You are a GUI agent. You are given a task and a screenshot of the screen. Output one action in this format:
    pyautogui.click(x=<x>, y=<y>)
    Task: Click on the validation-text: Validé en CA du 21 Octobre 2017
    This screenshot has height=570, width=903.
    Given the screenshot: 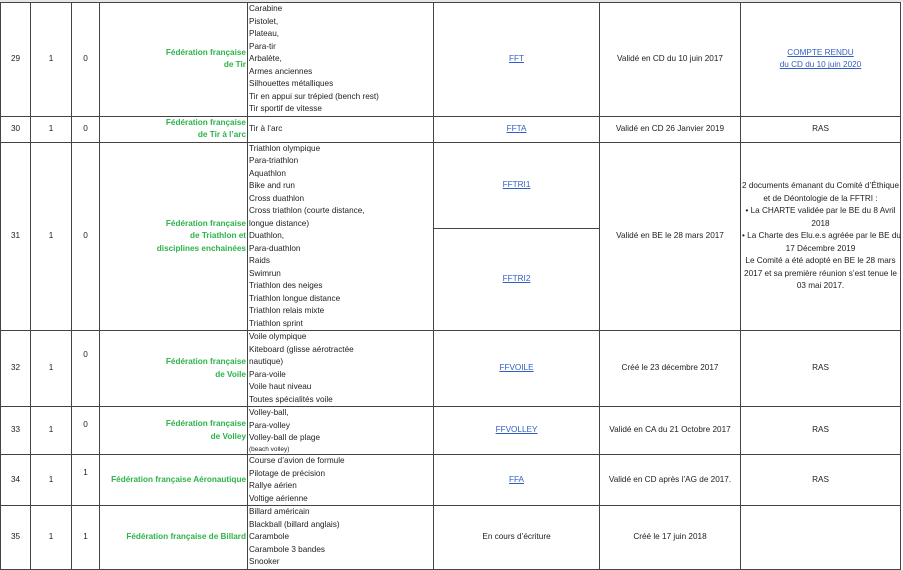 What is the action you would take?
    pyautogui.click(x=670, y=430)
    